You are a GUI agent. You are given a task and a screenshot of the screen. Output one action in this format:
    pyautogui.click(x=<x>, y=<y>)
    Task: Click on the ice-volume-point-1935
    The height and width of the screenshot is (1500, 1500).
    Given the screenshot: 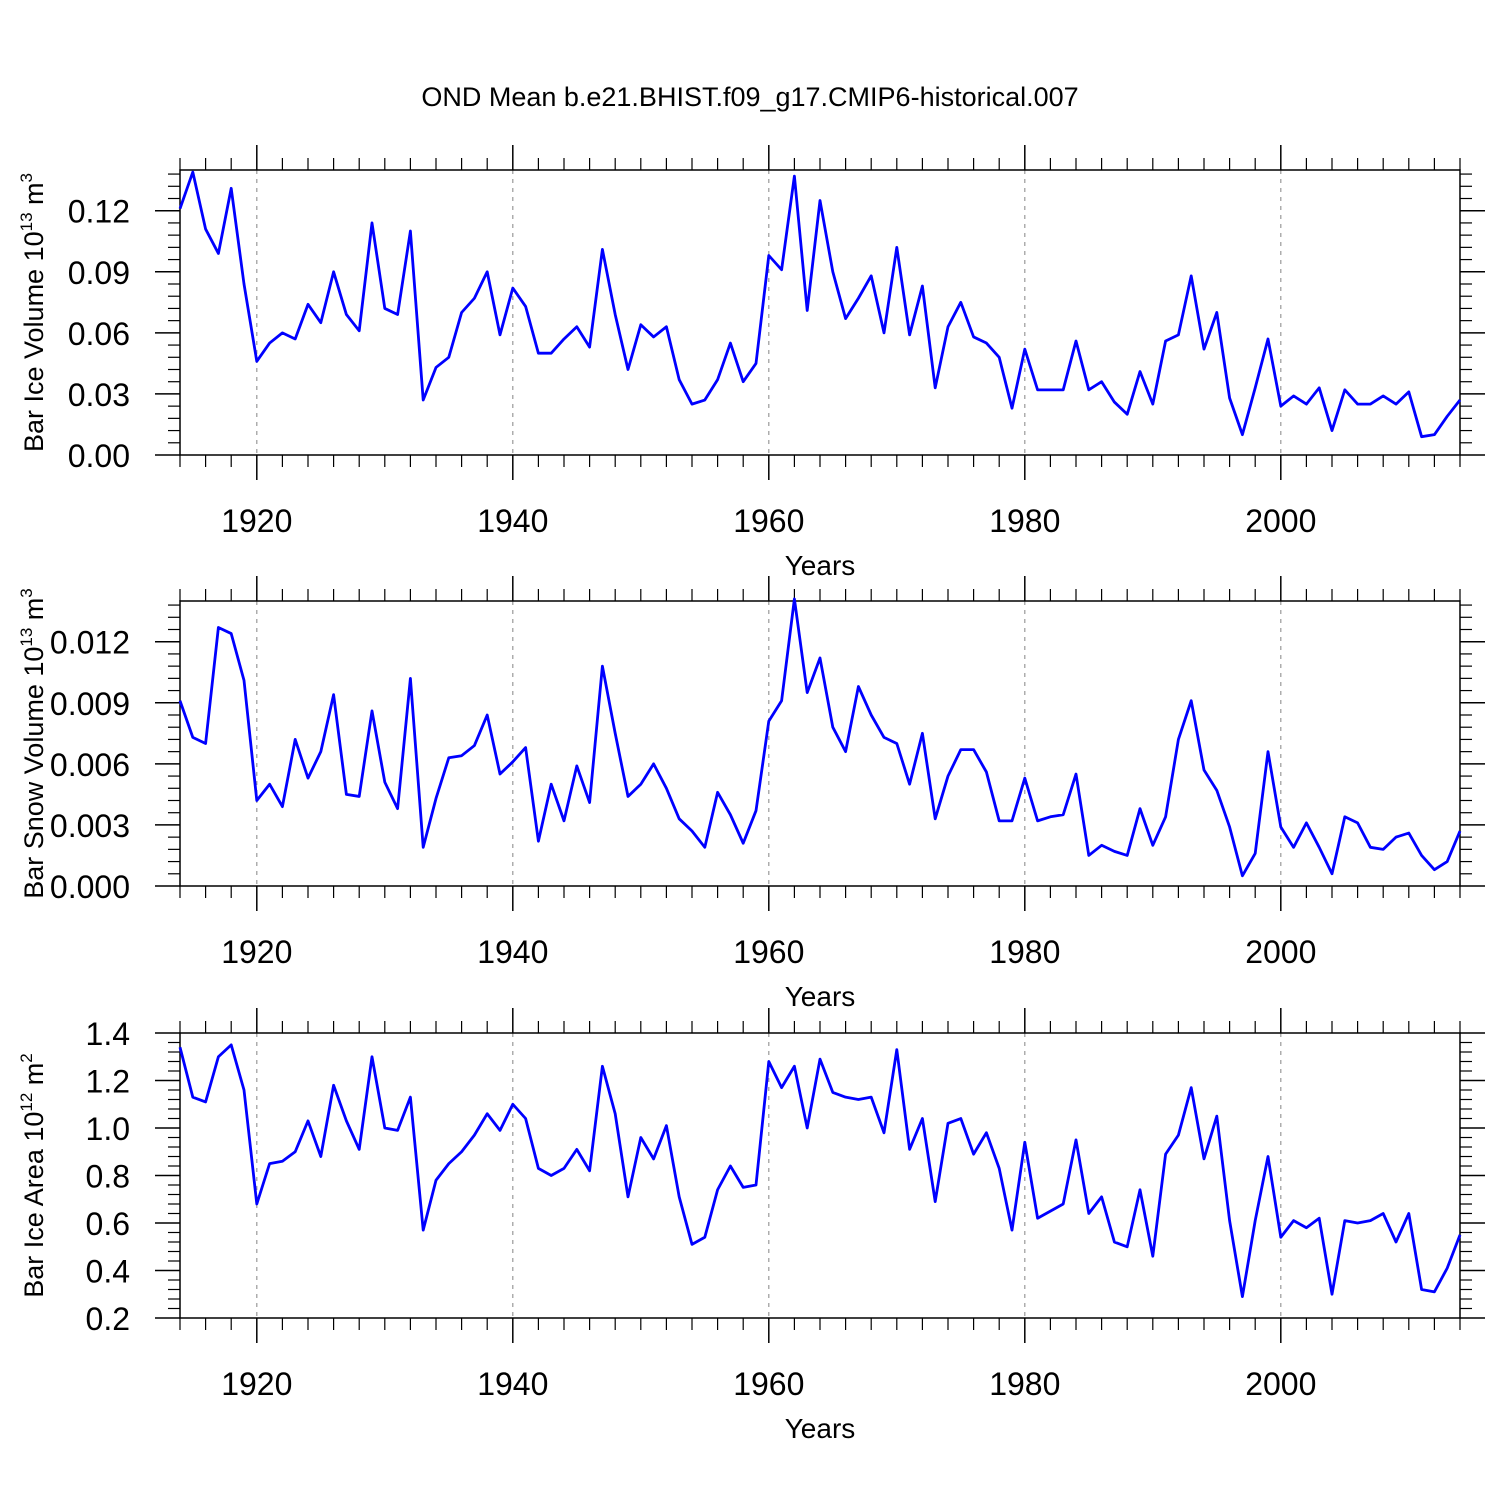 What is the action you would take?
    pyautogui.click(x=448, y=357)
    